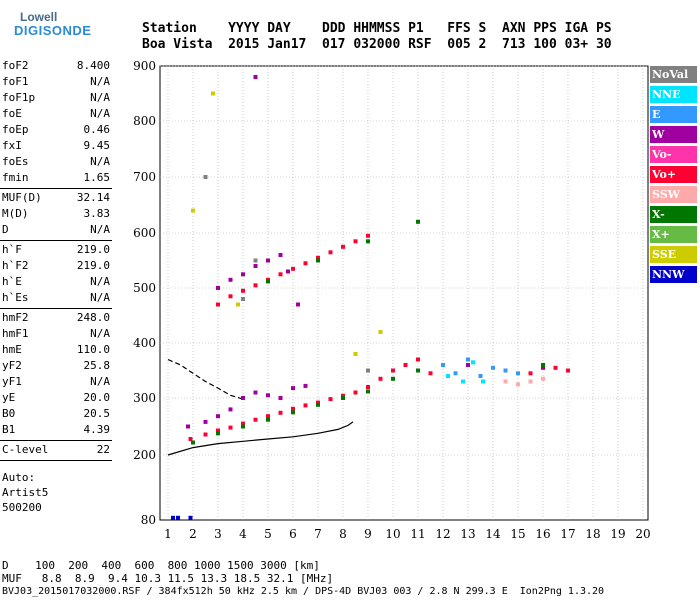  What do you see at coordinates (144, 121) in the screenshot?
I see `y-tick-label: 800` at bounding box center [144, 121].